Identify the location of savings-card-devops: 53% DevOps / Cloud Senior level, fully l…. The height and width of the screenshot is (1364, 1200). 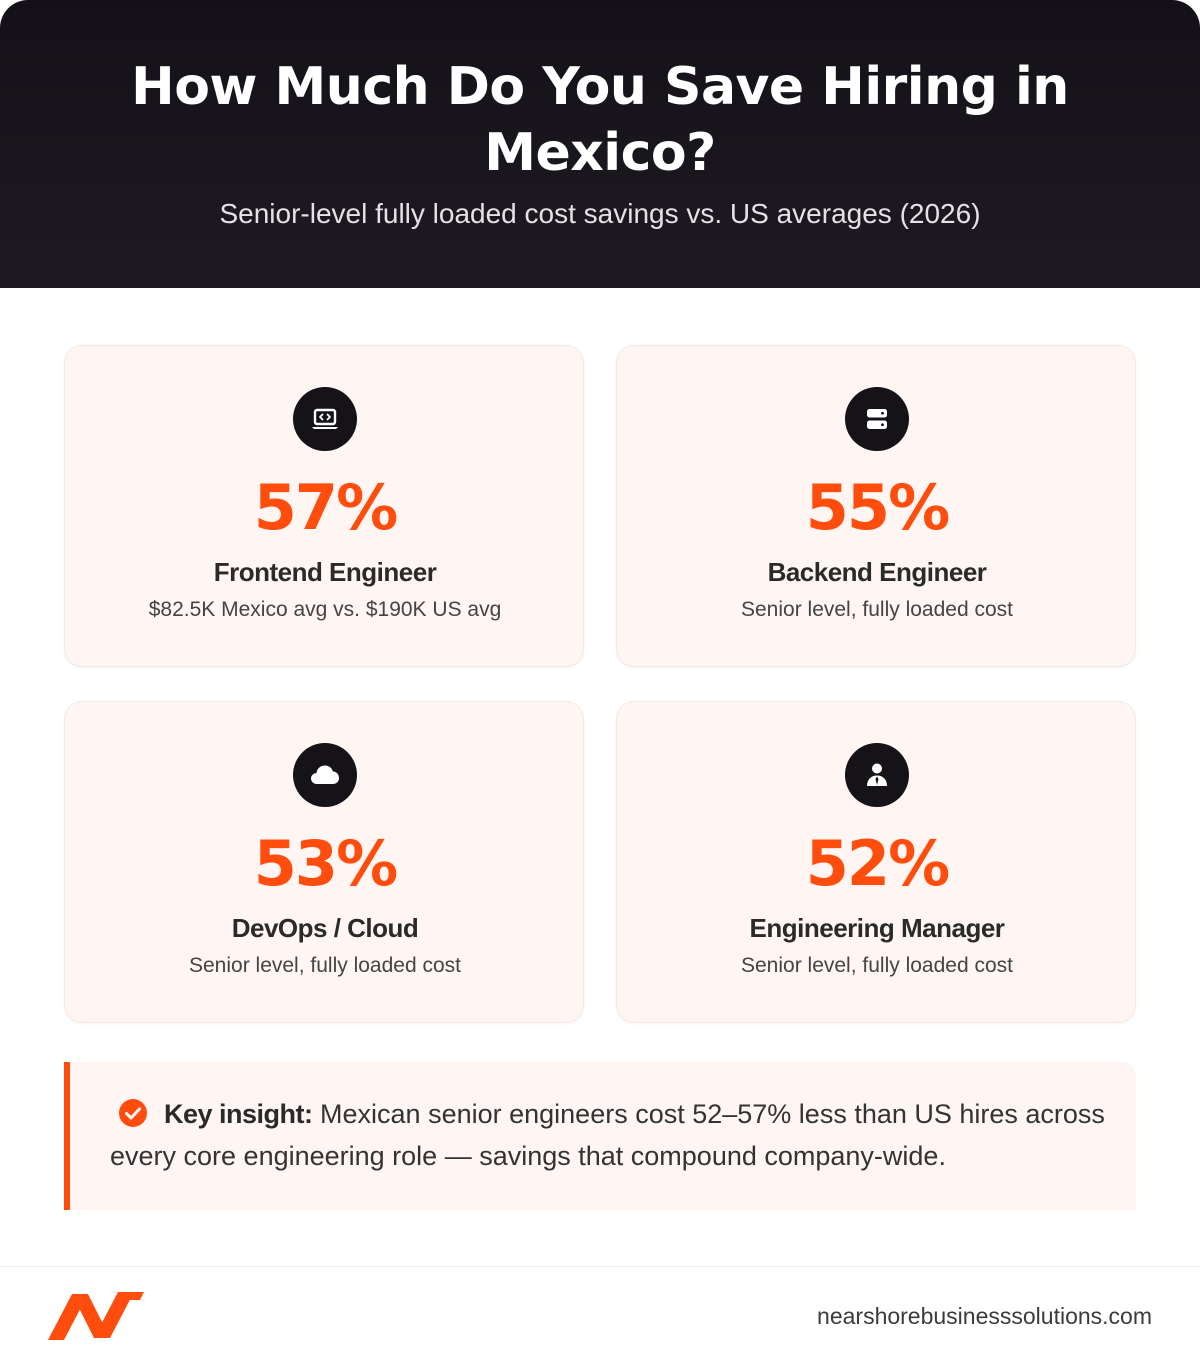
(324, 862).